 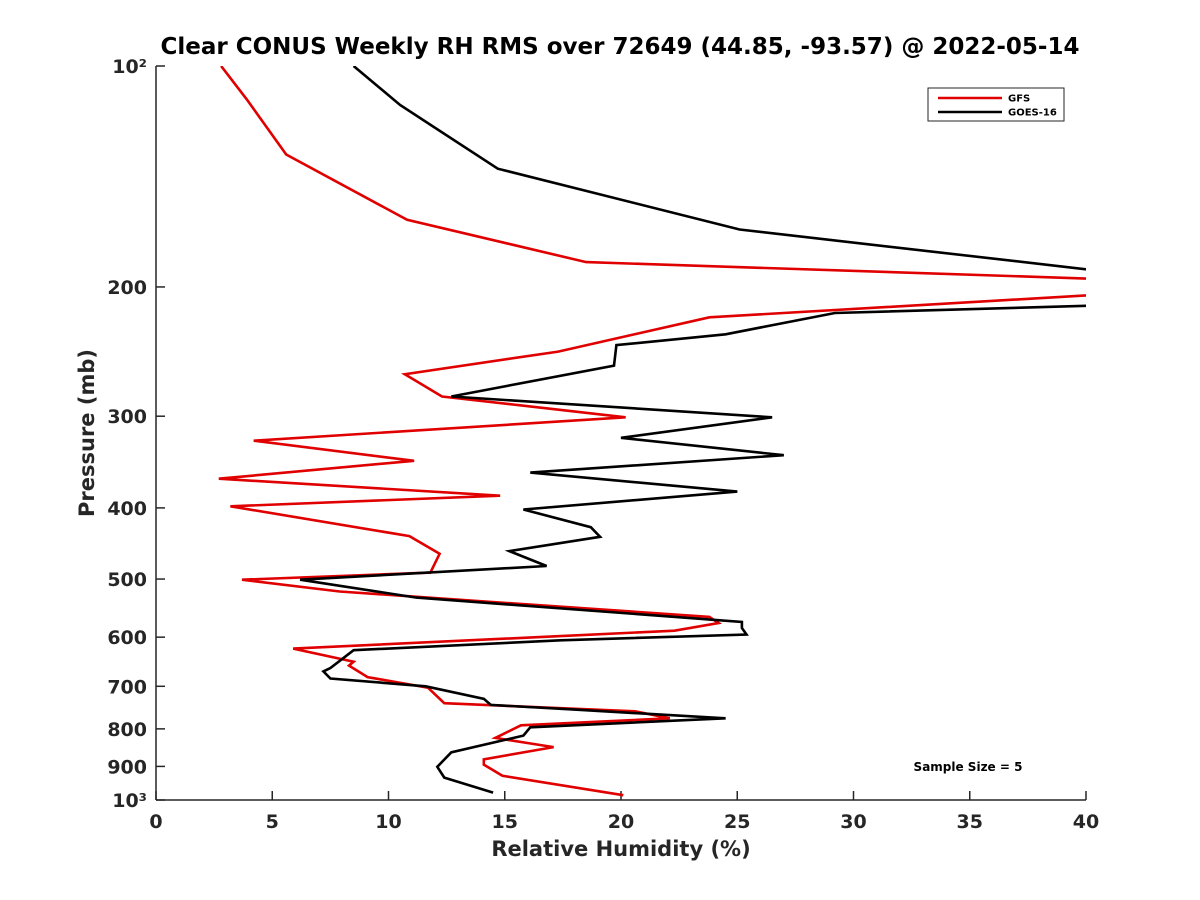 What do you see at coordinates (155, 822) in the screenshot?
I see `x-tick-label: 0` at bounding box center [155, 822].